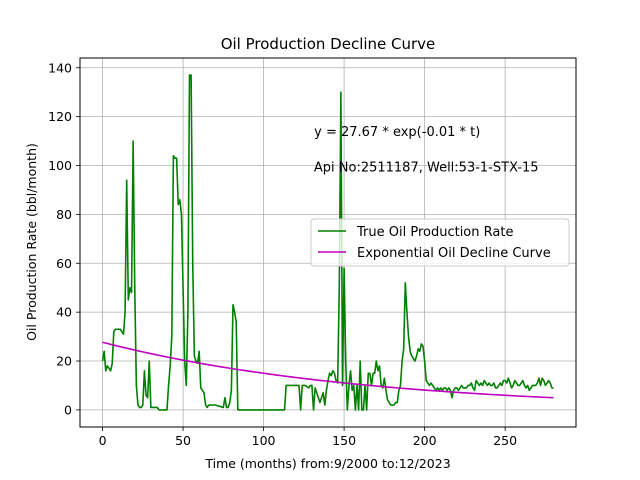 Image resolution: width=640 pixels, height=480 pixels. What do you see at coordinates (328, 44) in the screenshot?
I see `chart-title: Oil Production Decline Curve` at bounding box center [328, 44].